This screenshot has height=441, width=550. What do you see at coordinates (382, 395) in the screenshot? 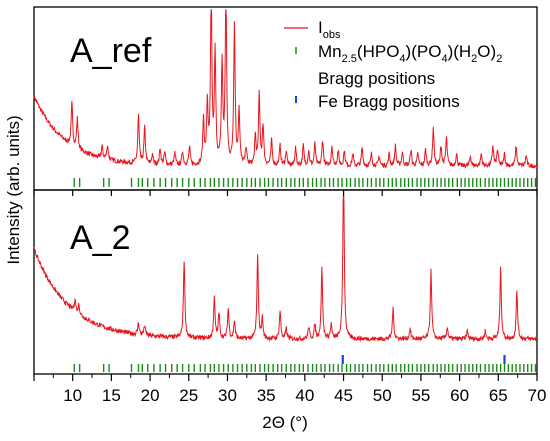
I see `x-tick-label: 50` at bounding box center [382, 395].